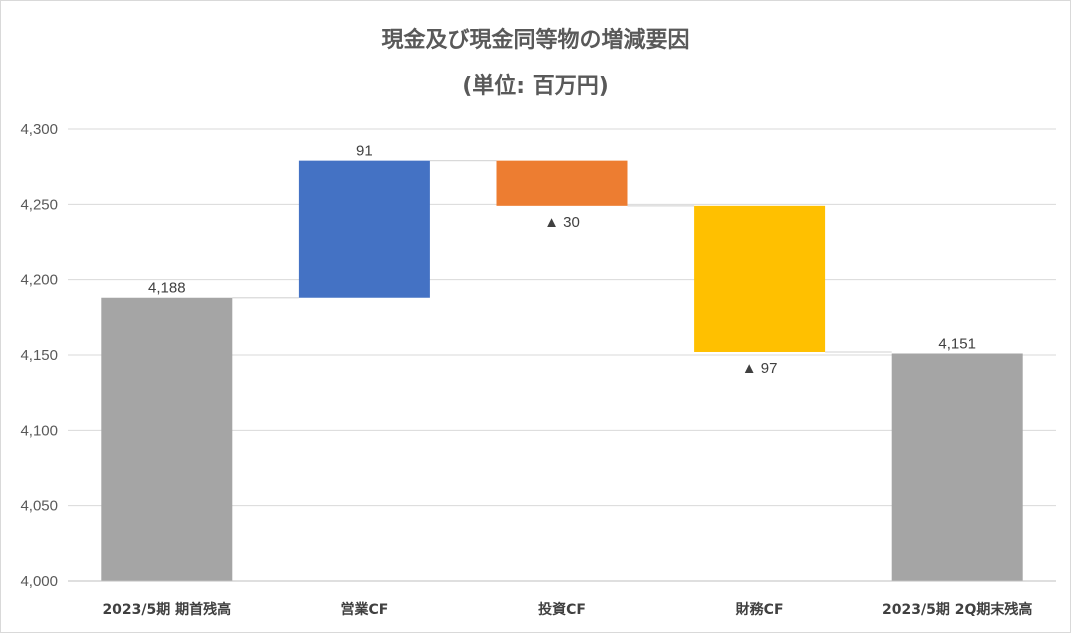  Describe the element at coordinates (39, 430) in the screenshot. I see `y-tick-label: 4,100` at that location.